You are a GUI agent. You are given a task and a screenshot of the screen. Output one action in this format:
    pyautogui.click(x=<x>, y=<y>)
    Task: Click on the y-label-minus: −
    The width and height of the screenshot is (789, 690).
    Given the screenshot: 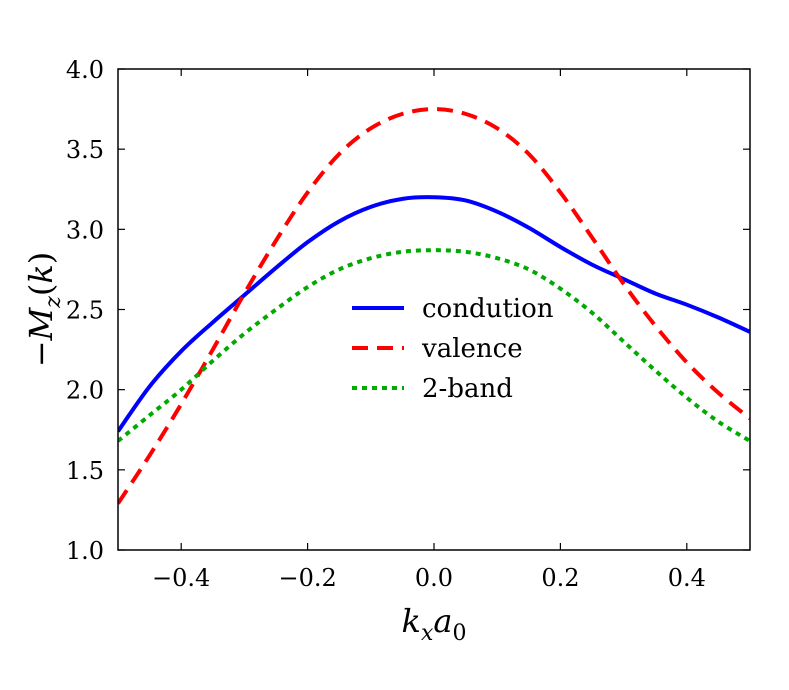 What is the action you would take?
    pyautogui.click(x=41, y=353)
    